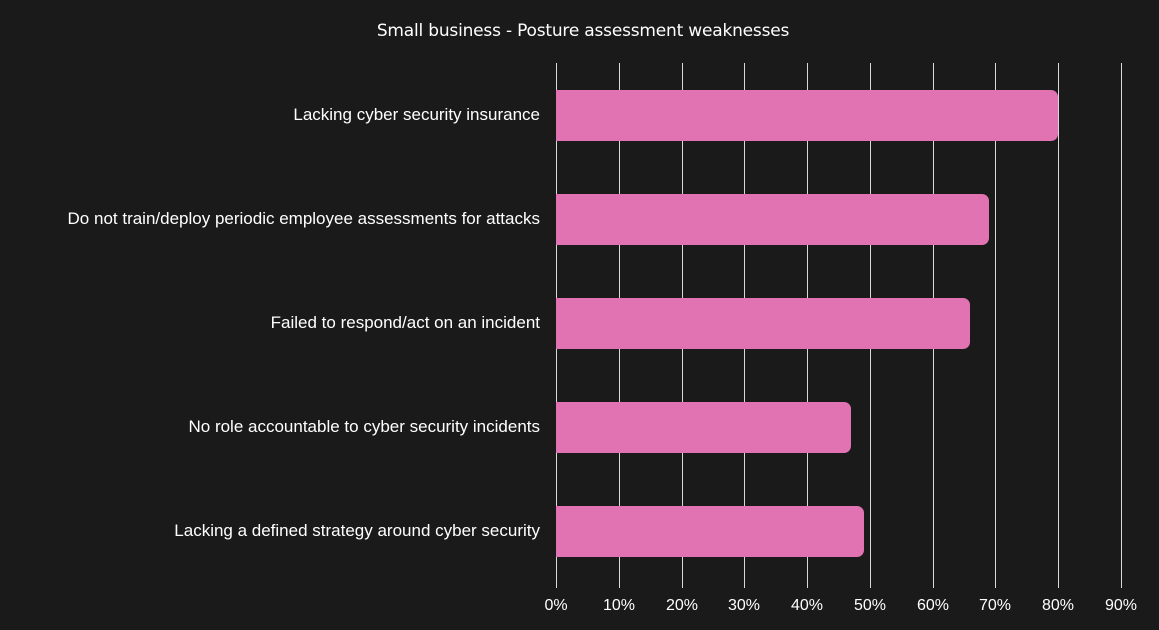  Describe the element at coordinates (933, 605) in the screenshot. I see `x-tick-label: 60%` at that location.